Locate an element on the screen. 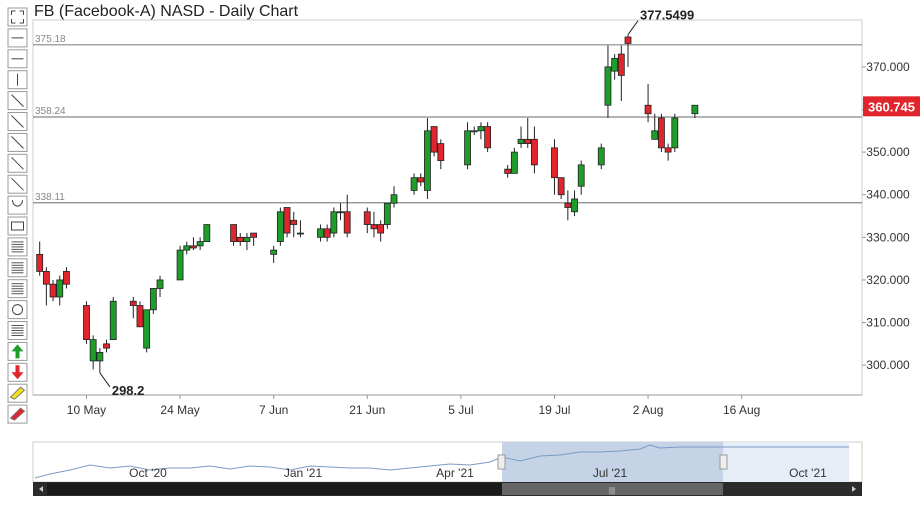  last-price-label: 360.745 is located at coordinates (891, 106).